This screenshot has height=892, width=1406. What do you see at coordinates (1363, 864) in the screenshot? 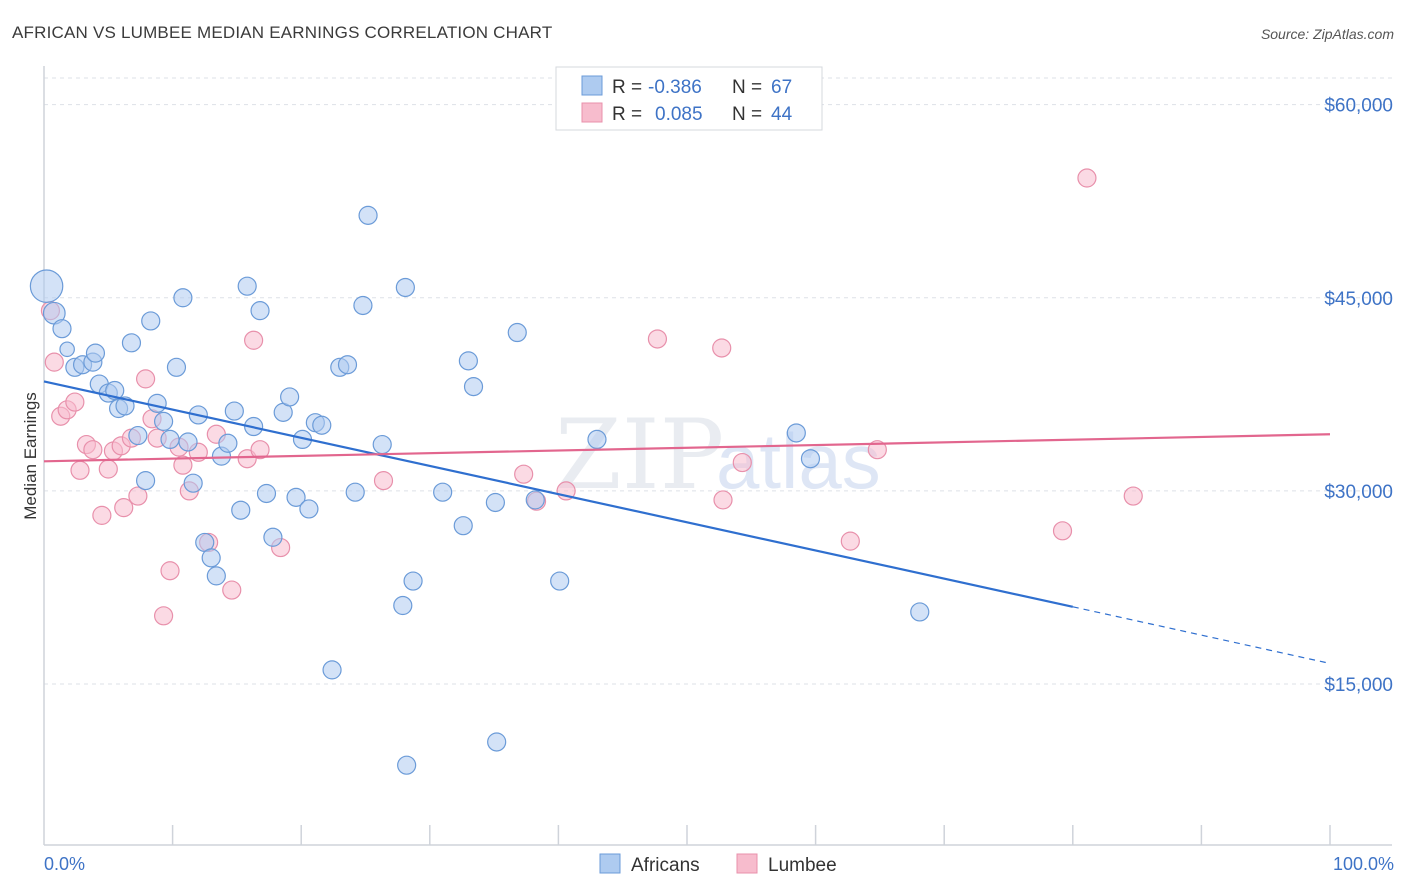
I see `x-tick-label-max: 100.0%` at bounding box center [1363, 864].